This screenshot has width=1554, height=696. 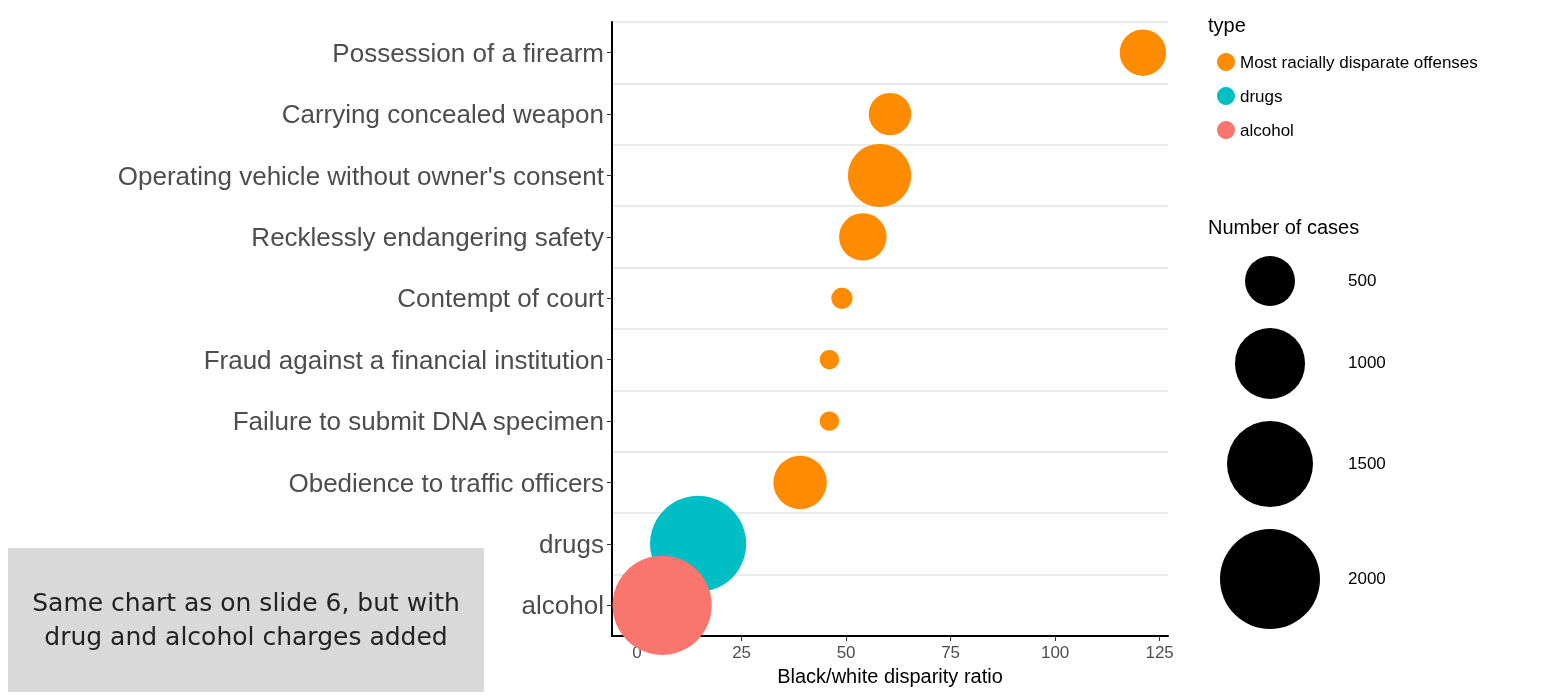 I want to click on x-tick-label: 75, so click(x=951, y=652).